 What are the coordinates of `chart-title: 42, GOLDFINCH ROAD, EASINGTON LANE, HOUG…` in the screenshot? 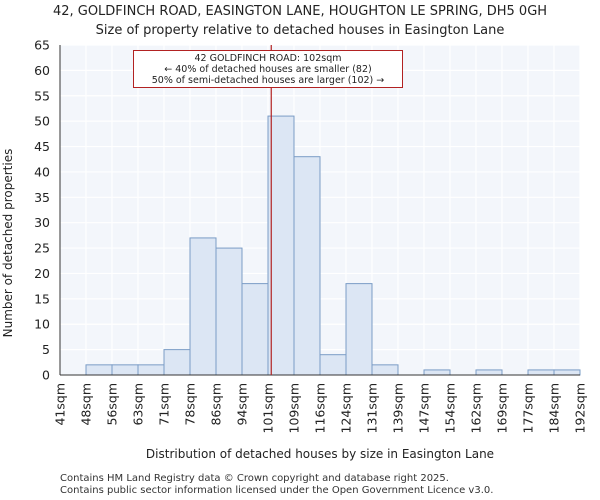 It's located at (300, 11).